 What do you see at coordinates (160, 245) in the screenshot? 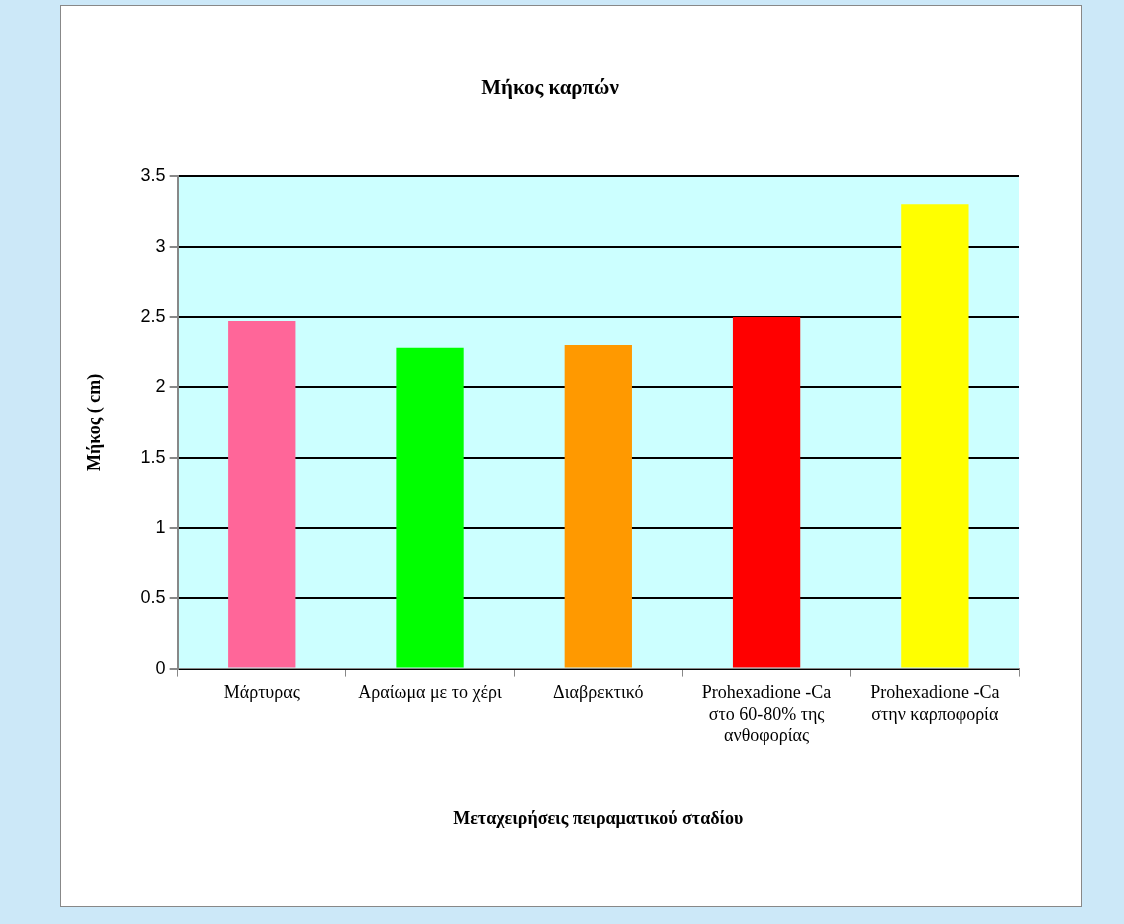
I see `y-tick-label: 3` at bounding box center [160, 245].